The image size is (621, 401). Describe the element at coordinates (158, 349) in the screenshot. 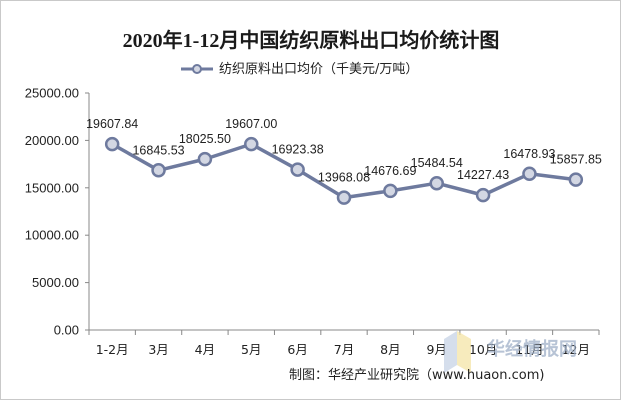

I see `x-tick-label: 3月` at that location.